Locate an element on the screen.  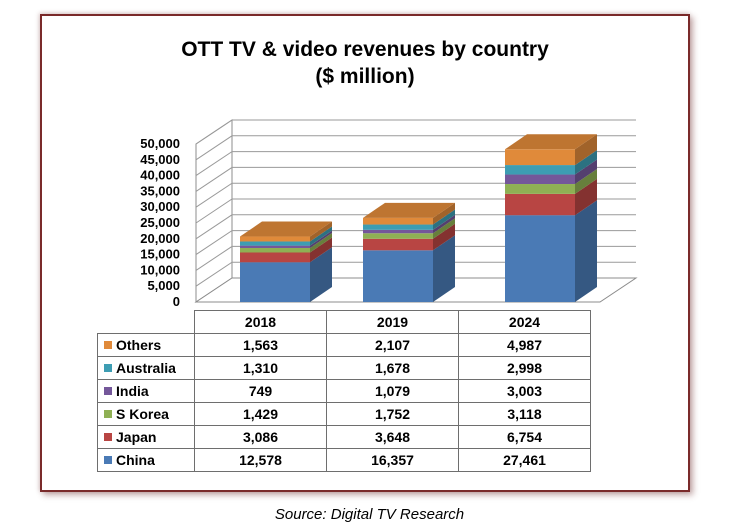
data-table-corner is located at coordinates (146, 322).